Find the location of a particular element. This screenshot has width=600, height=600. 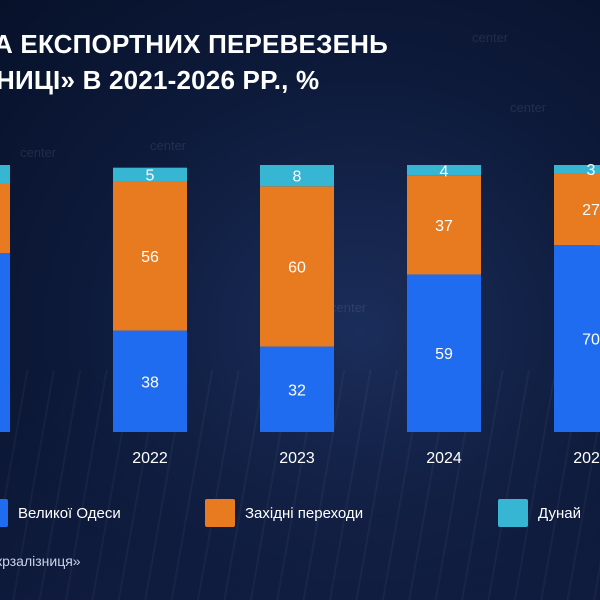

data-label-danube-2024: 4 is located at coordinates (444, 171).